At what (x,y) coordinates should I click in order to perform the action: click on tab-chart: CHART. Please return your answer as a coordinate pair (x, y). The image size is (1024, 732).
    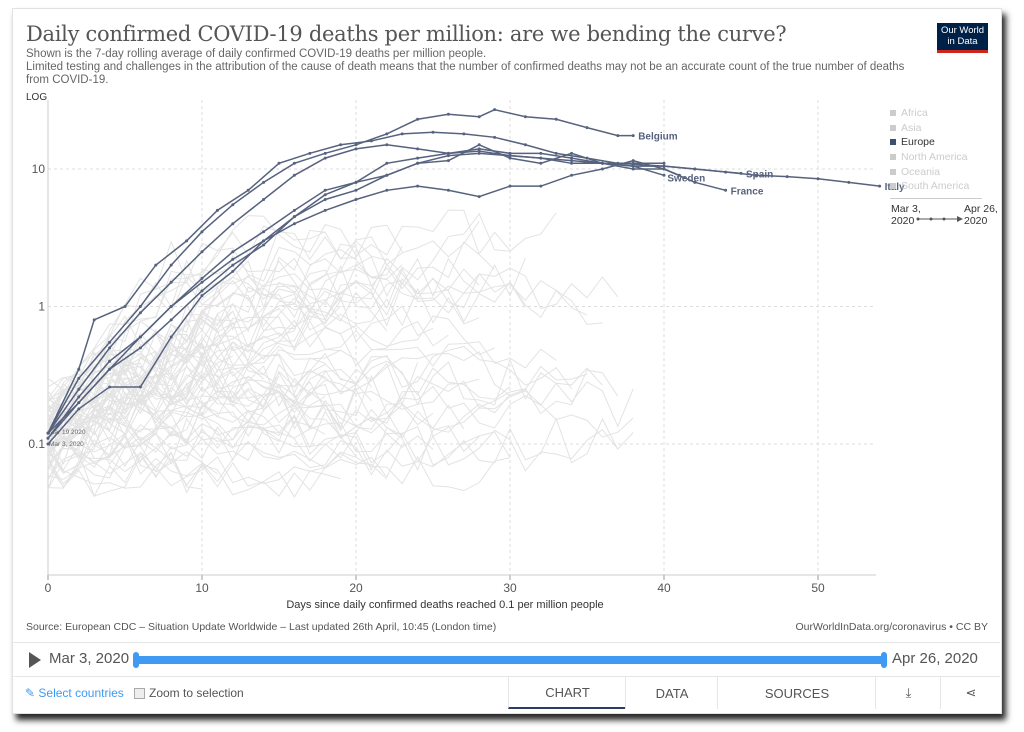
    Looking at the image, I should click on (567, 693).